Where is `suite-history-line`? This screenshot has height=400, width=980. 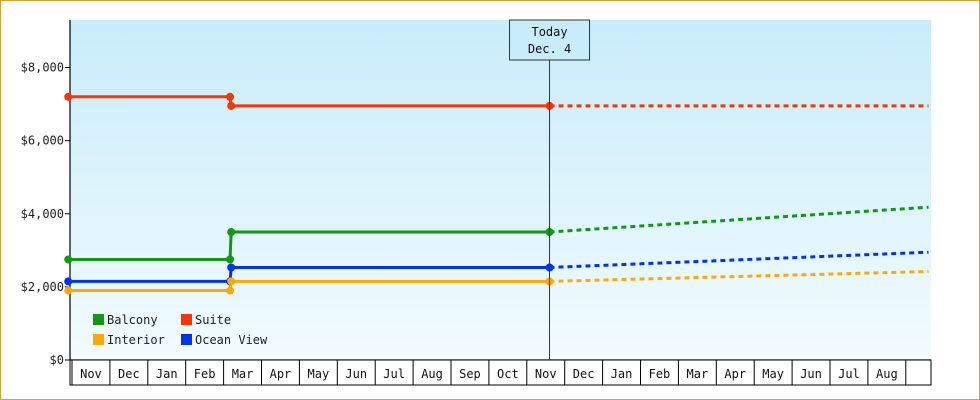
suite-history-line is located at coordinates (309, 101).